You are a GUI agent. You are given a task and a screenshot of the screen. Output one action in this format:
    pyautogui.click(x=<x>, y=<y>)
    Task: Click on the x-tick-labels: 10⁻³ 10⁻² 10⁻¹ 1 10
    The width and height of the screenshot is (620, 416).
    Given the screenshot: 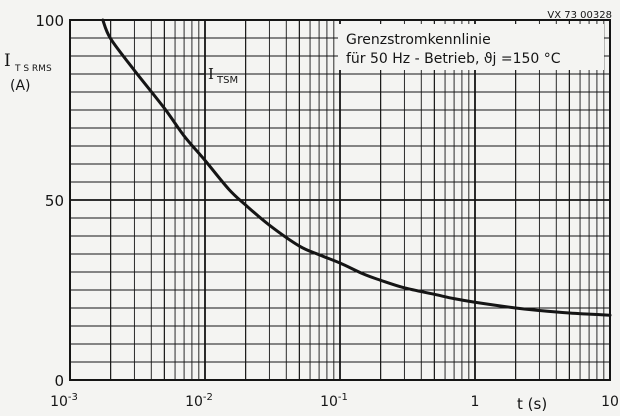 What is the action you would take?
    pyautogui.click(x=334, y=401)
    